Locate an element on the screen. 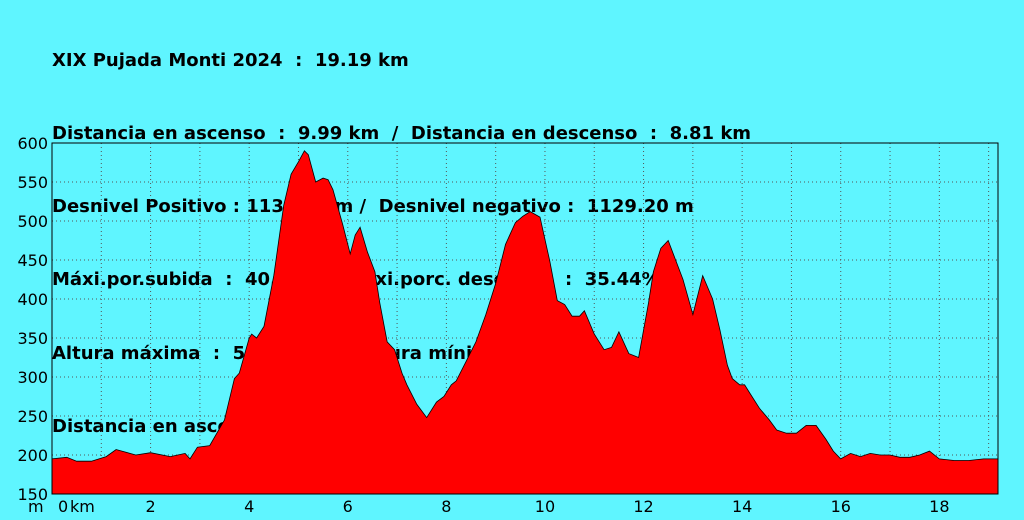 This screenshot has width=1024, height=520. x-tick-label: 8 is located at coordinates (446, 506).